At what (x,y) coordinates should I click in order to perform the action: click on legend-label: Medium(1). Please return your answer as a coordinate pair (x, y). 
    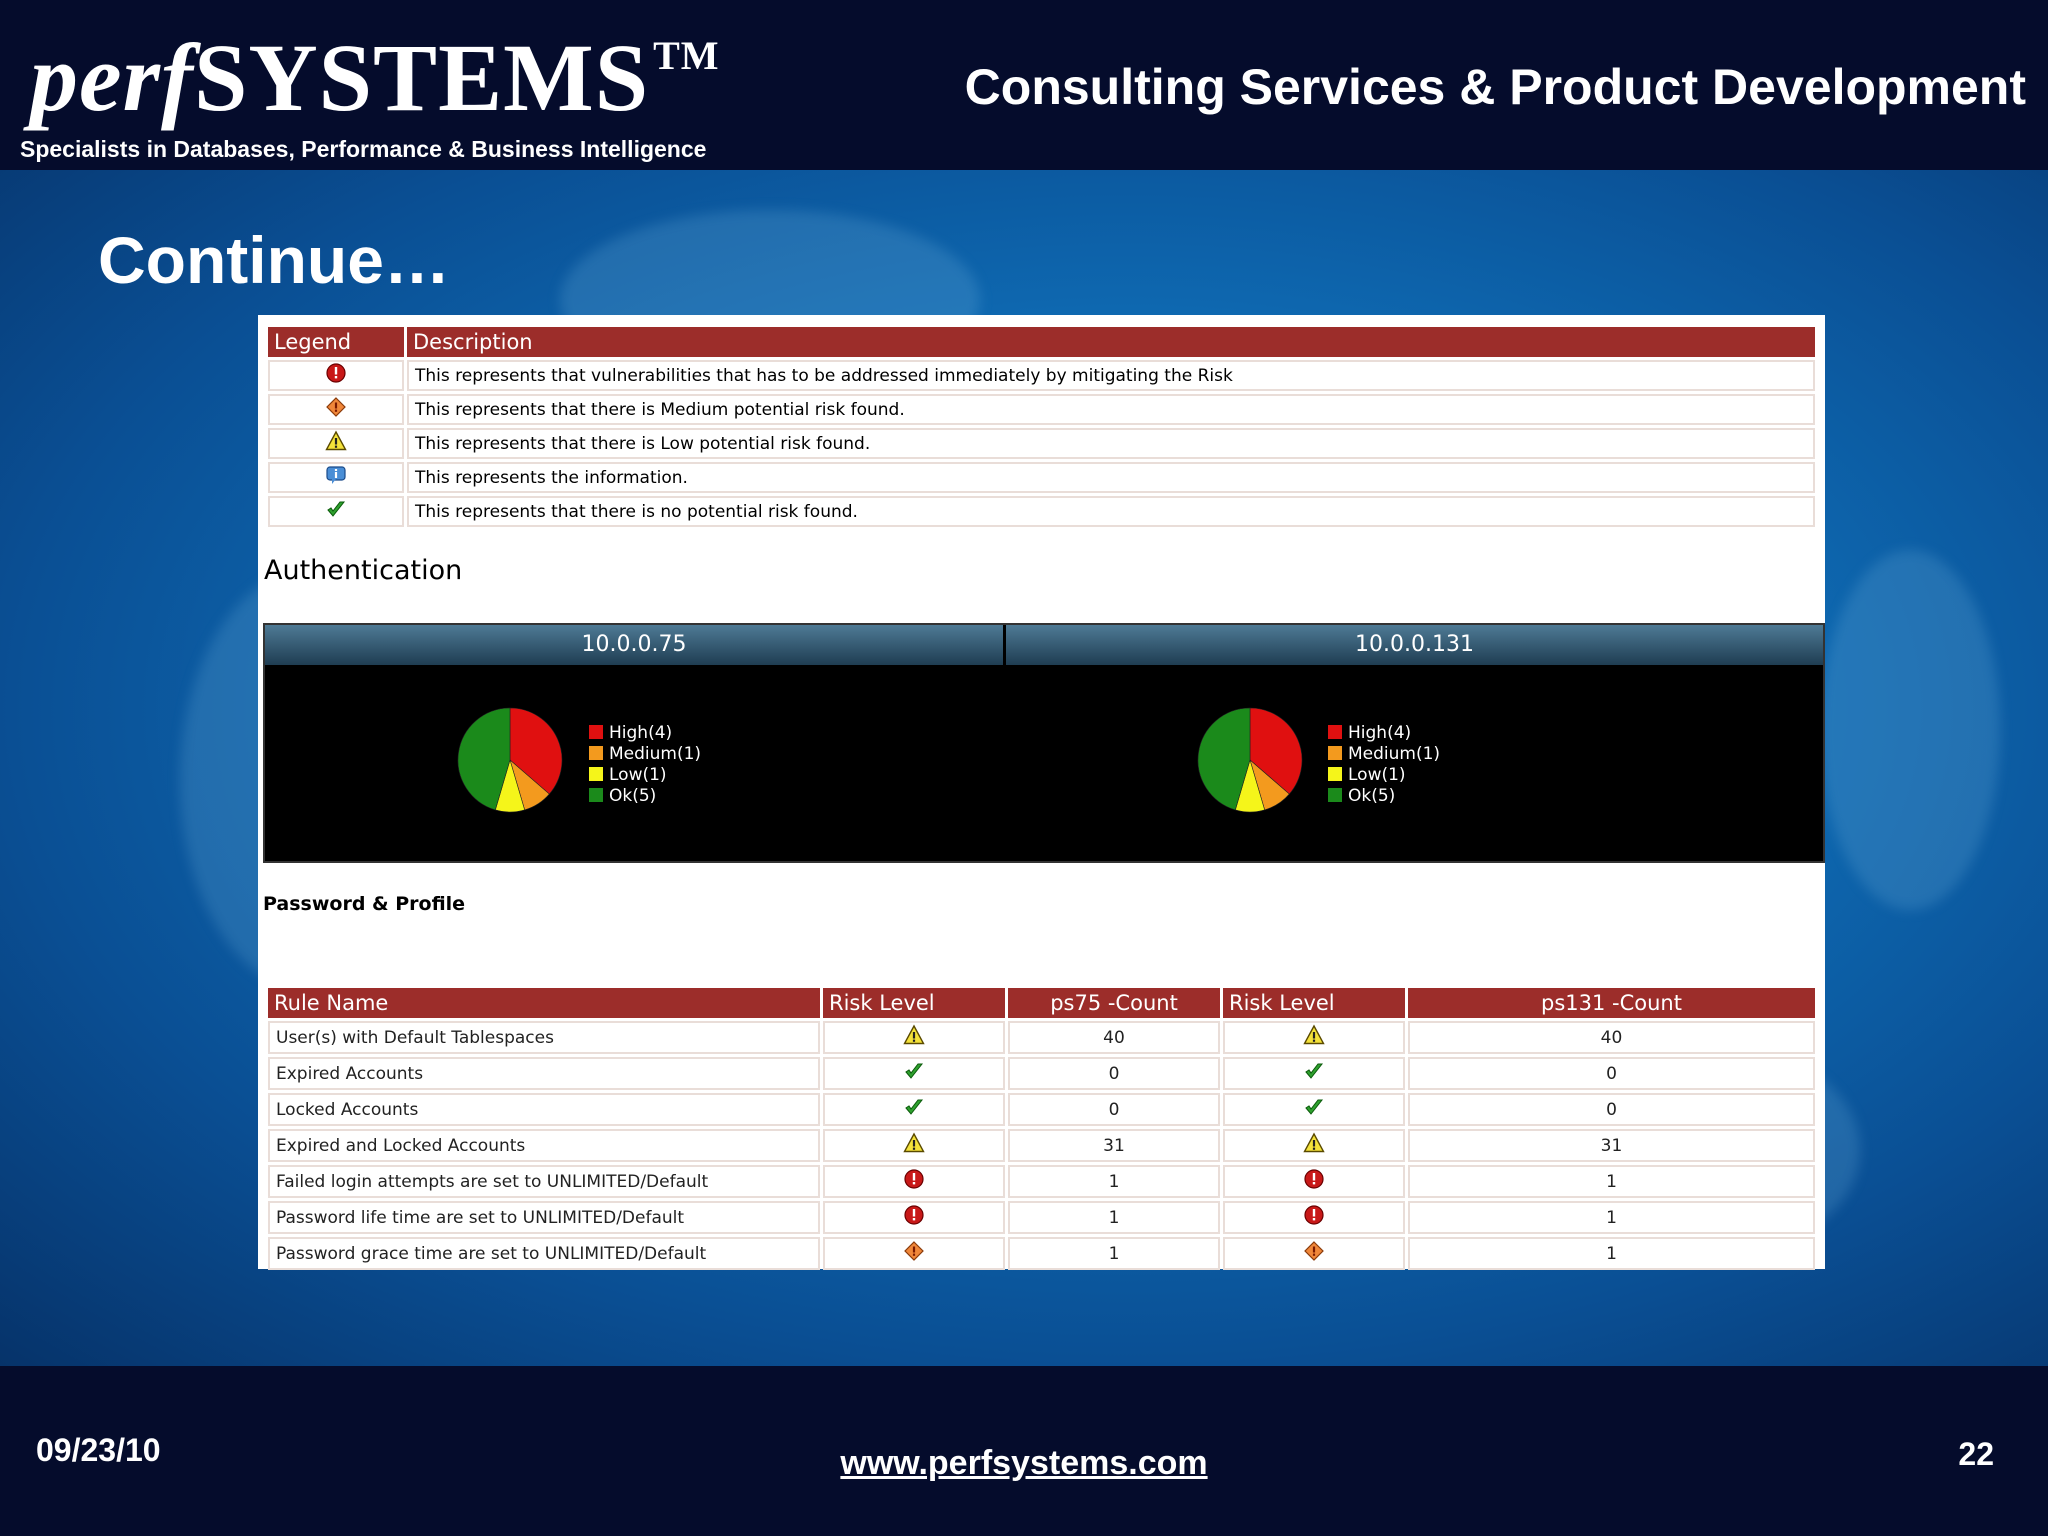
    Looking at the image, I should click on (1394, 754).